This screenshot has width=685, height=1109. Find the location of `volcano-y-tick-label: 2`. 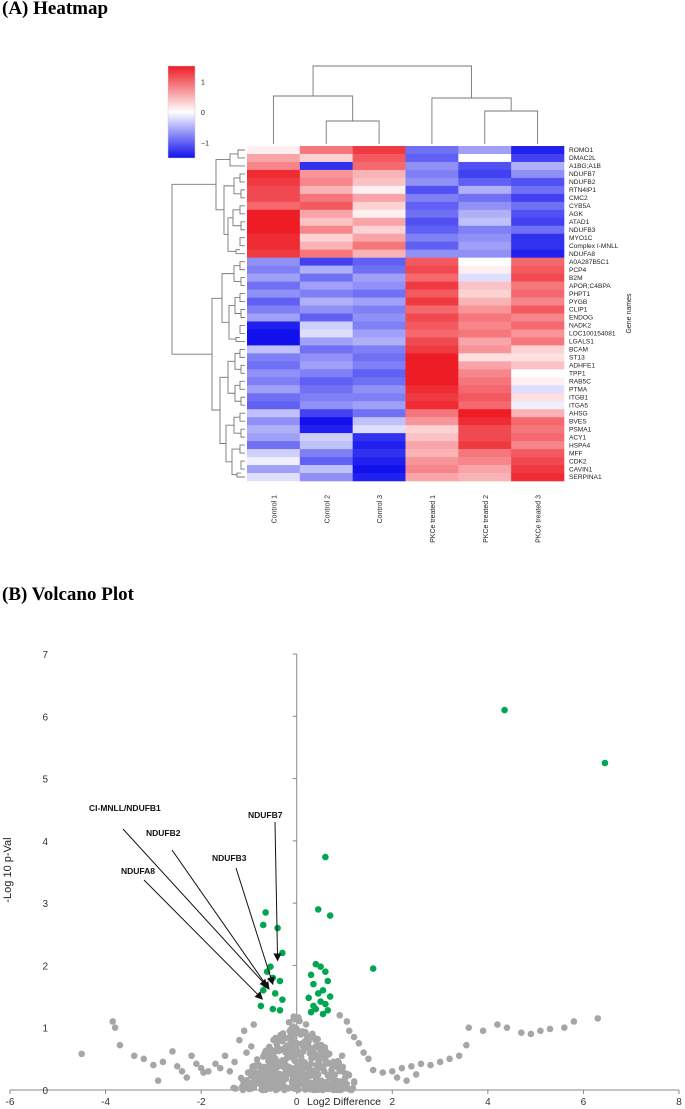

volcano-y-tick-label: 2 is located at coordinates (45, 966).